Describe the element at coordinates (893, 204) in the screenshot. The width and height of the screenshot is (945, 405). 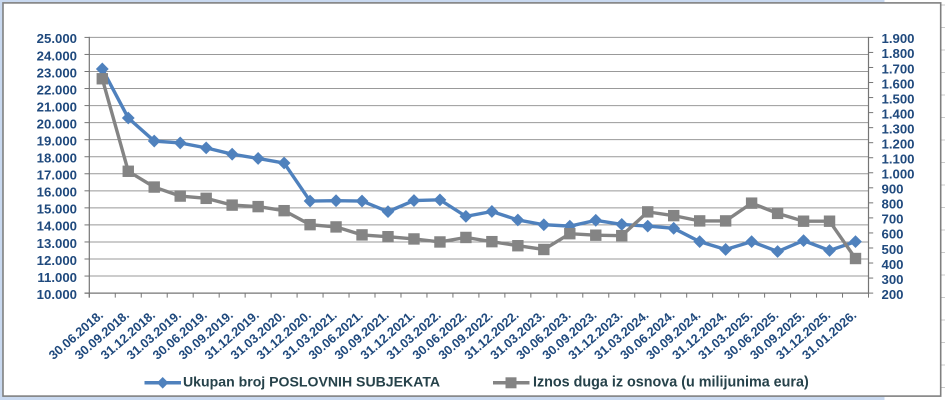
I see `svg-text: 800` at that location.